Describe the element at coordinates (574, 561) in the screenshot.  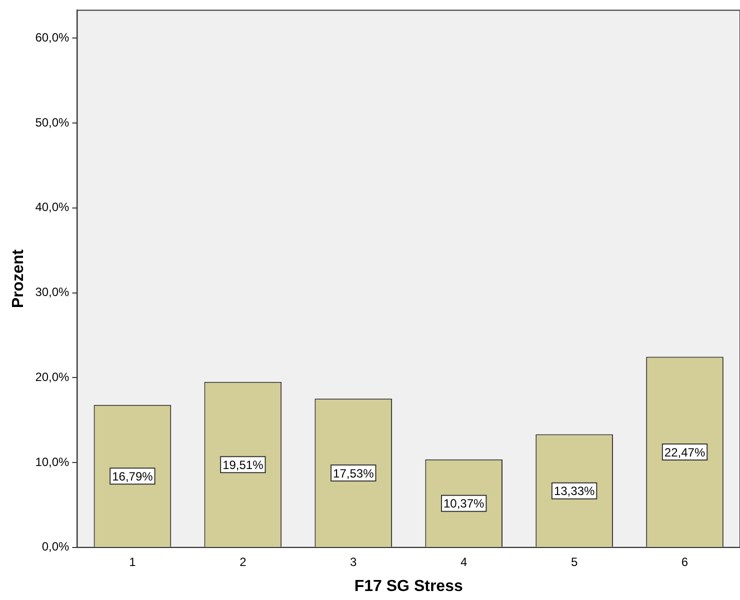
I see `x-tick-label: 5` at that location.